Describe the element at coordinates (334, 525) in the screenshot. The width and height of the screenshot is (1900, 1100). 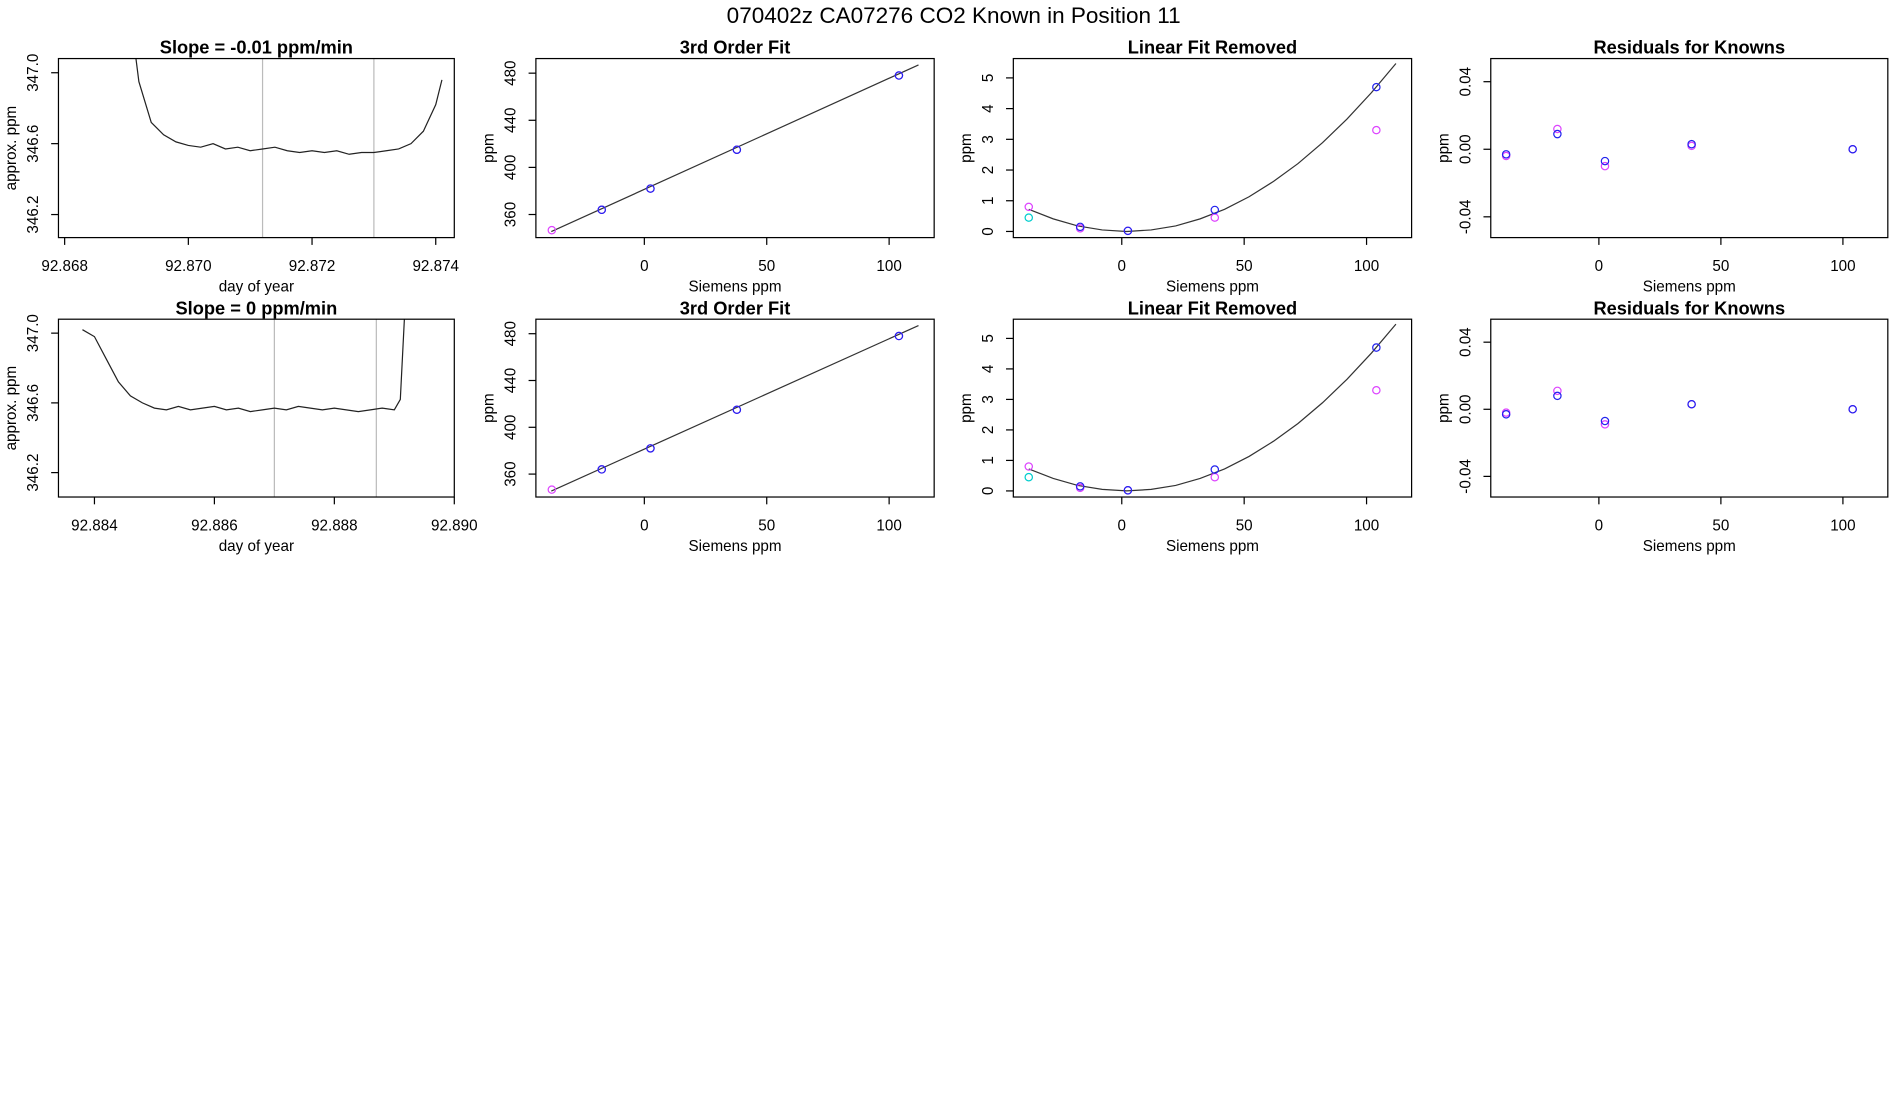
I see `x-tick-label: 92.888` at that location.